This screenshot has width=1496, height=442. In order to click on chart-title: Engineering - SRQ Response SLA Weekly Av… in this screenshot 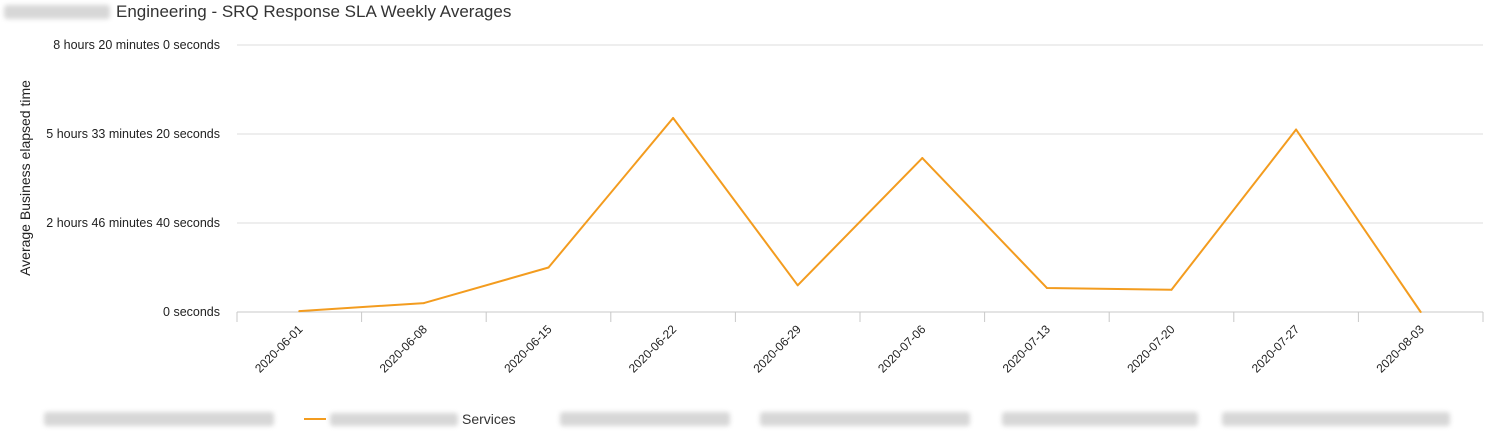, I will do `click(257, 12)`.